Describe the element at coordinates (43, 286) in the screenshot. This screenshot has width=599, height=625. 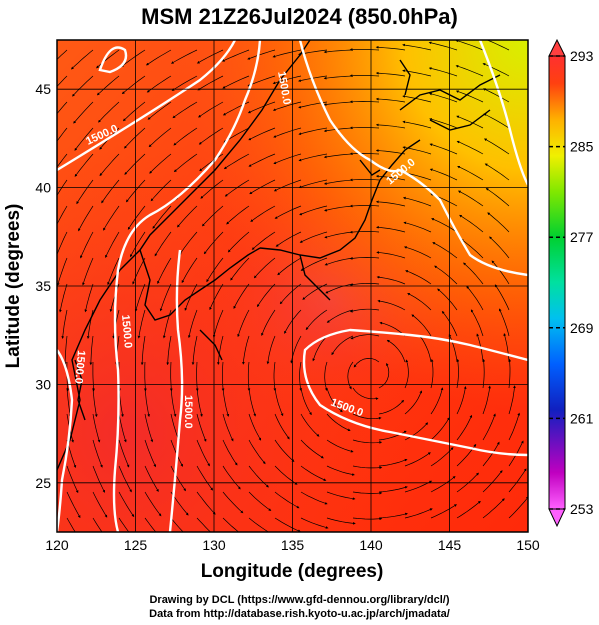
I see `y-axis-ticks: 25 30 35 40 45` at that location.